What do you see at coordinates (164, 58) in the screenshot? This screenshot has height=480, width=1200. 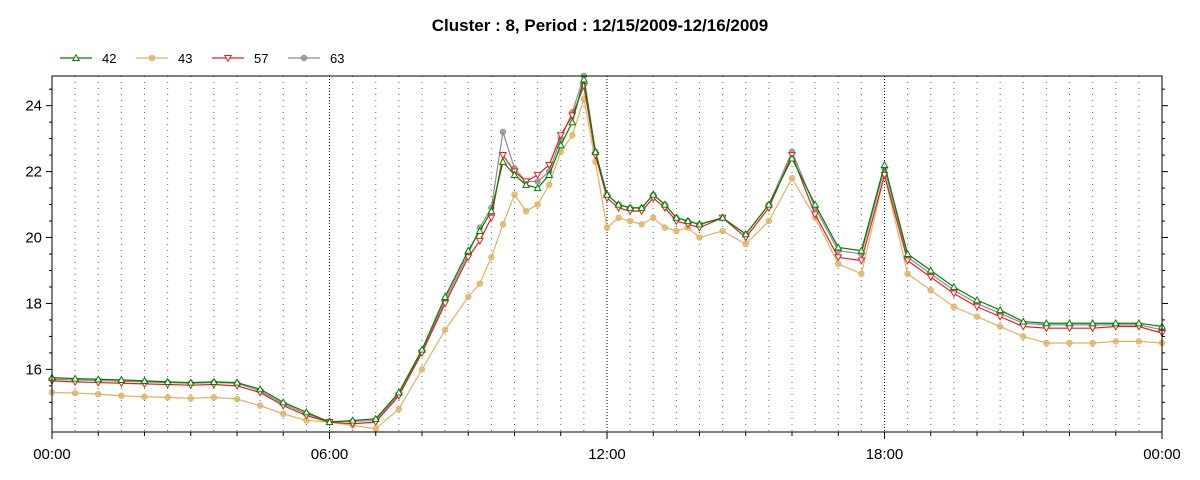 I see `legend-item-43: 43` at bounding box center [164, 58].